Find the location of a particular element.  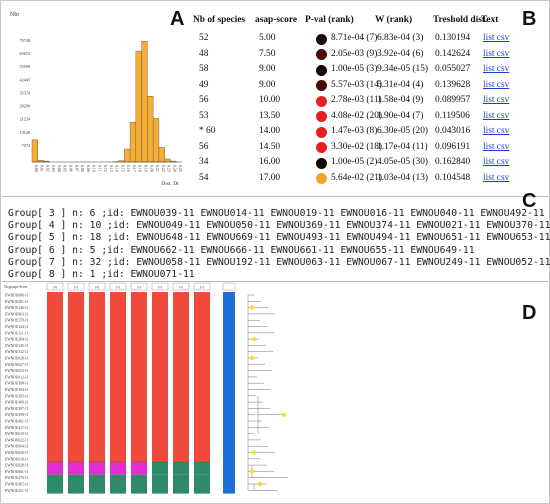

w-value: 1.03e-04 (13) is located at coordinates (403, 177).